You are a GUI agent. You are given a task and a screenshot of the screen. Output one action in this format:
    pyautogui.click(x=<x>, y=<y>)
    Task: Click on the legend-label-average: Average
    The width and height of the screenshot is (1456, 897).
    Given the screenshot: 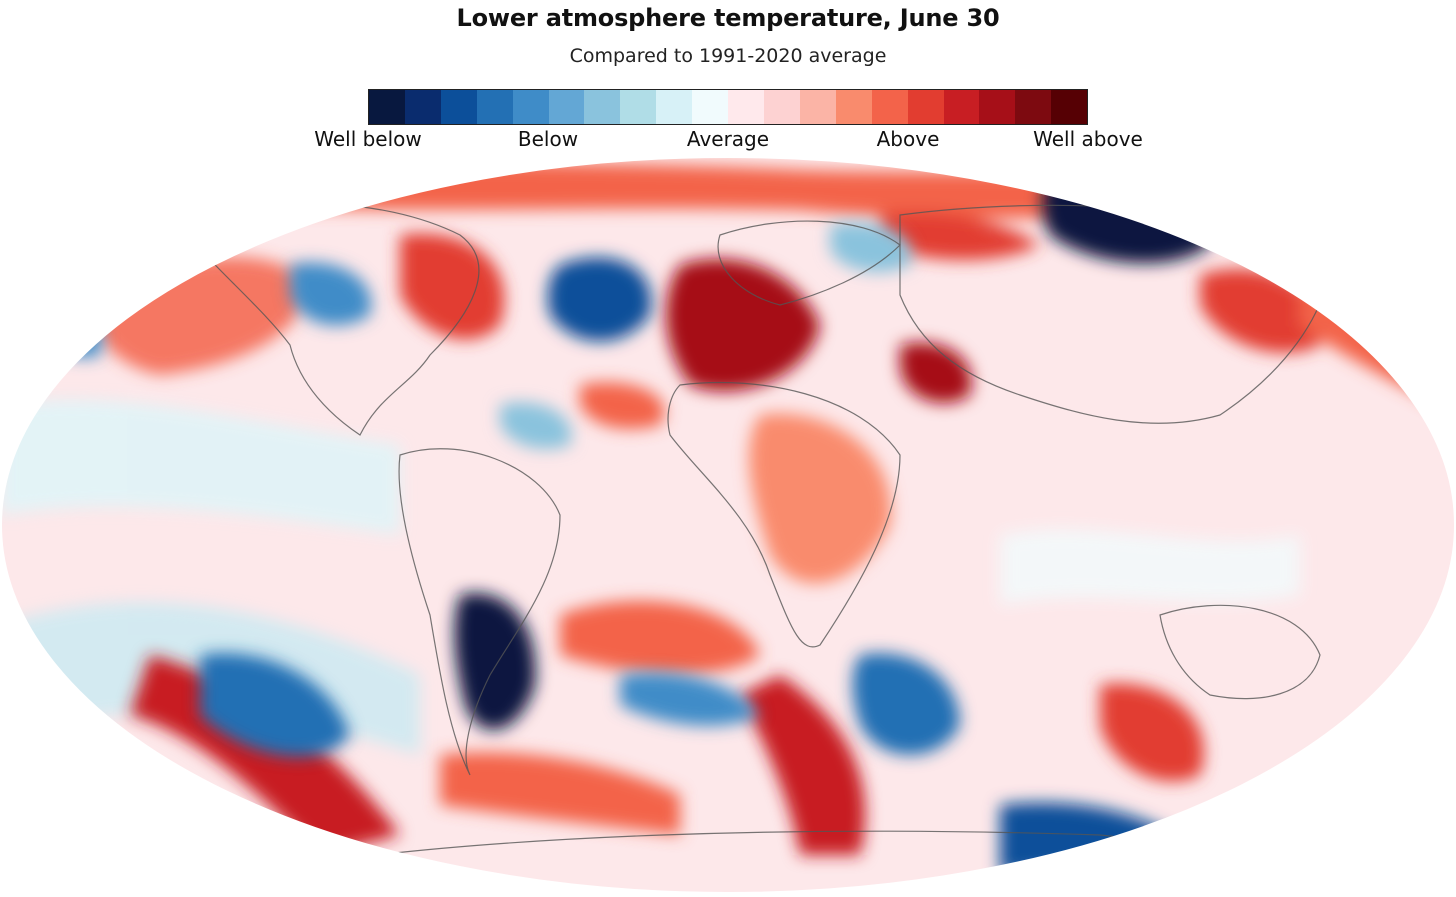 What is the action you would take?
    pyautogui.click(x=728, y=139)
    